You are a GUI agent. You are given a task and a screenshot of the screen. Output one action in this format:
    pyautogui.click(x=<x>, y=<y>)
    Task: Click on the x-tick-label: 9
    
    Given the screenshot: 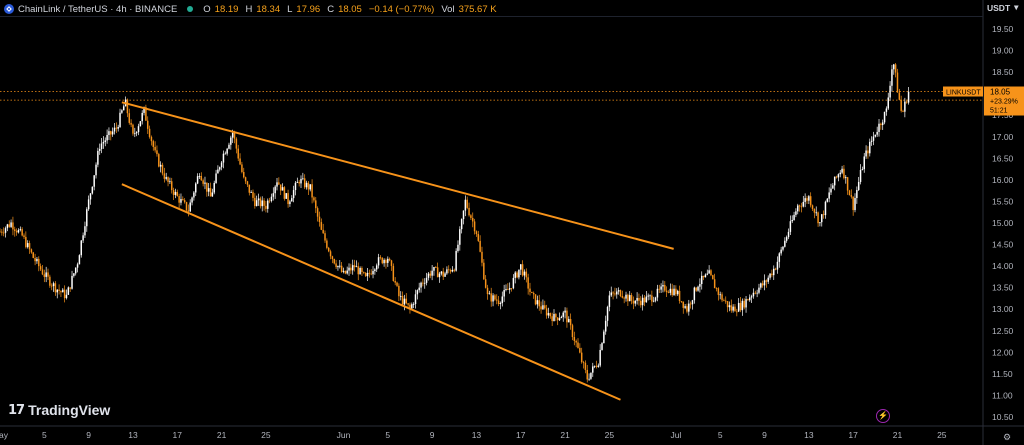 What is the action you would take?
    pyautogui.click(x=432, y=435)
    